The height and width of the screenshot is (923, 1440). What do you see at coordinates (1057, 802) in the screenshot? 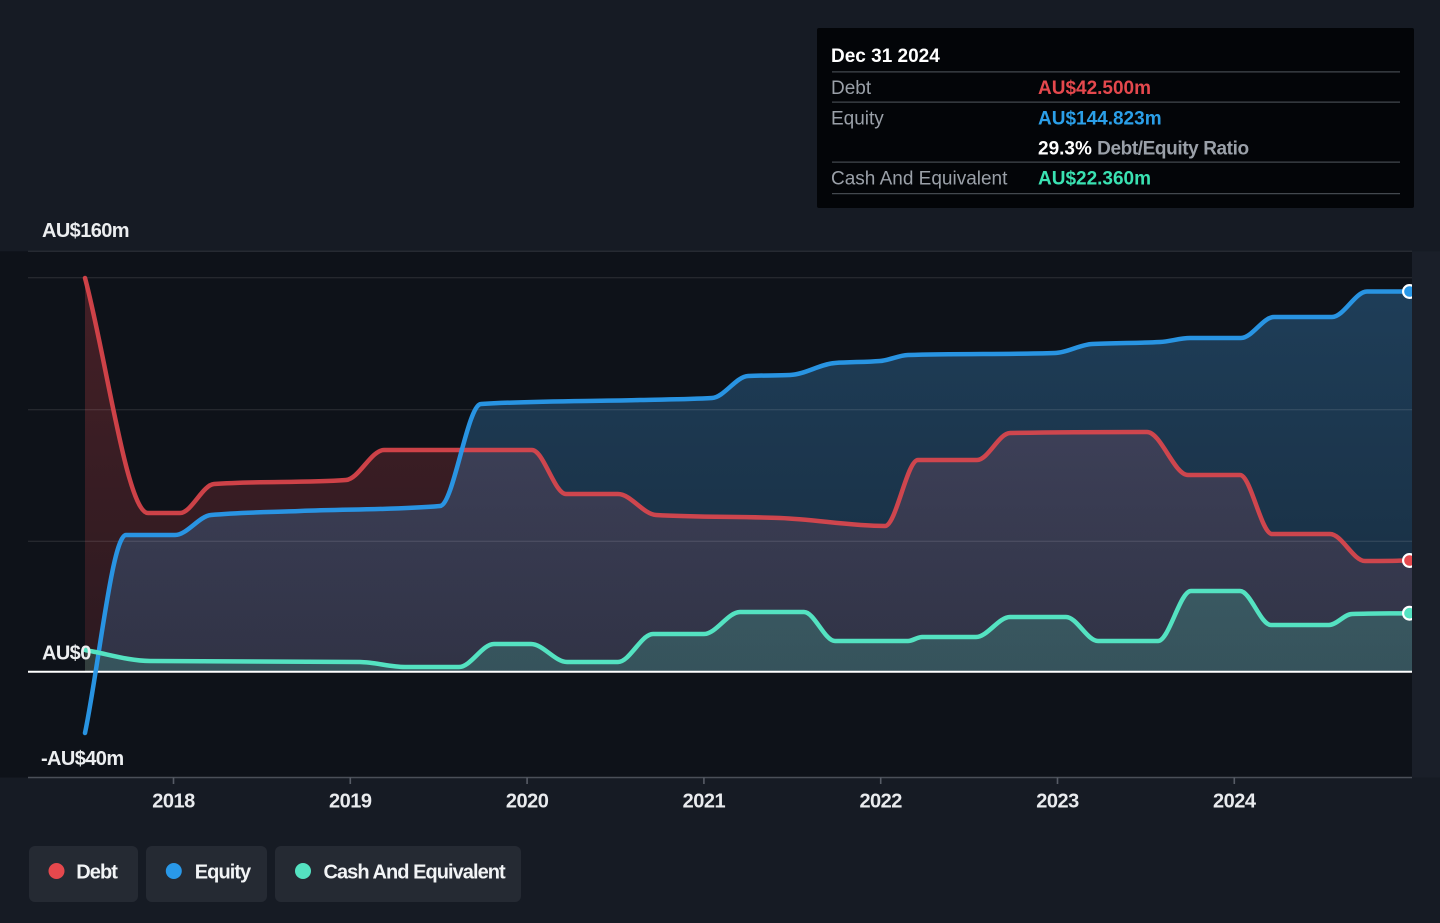
I see `svg-text: 2023` at bounding box center [1057, 802].